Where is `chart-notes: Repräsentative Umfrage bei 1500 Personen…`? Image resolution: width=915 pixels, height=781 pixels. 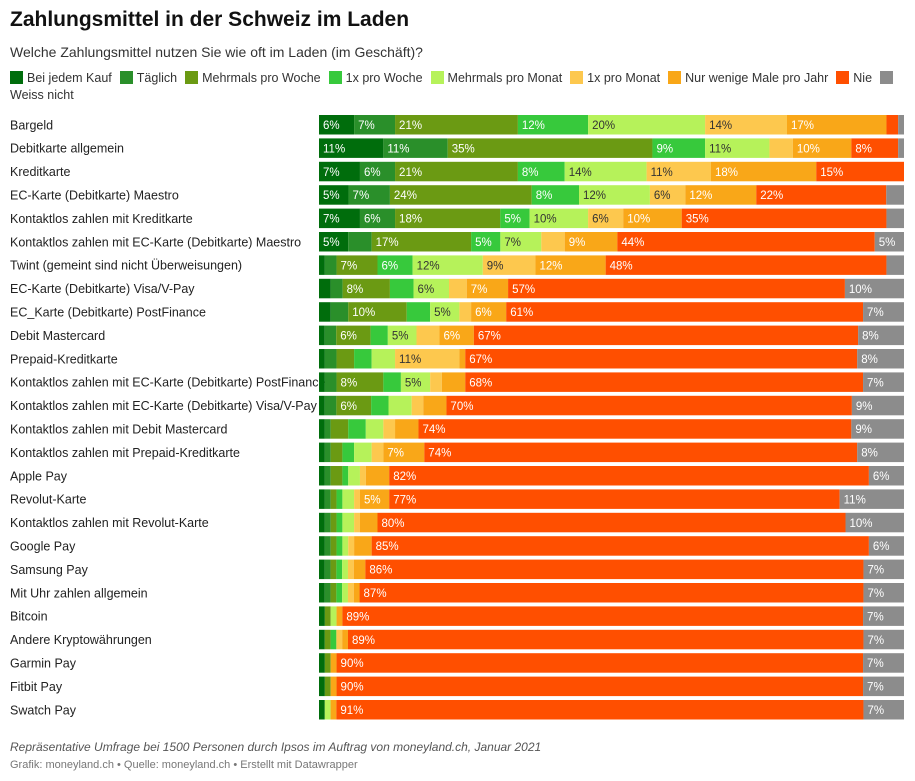
chart-notes: Repräsentative Umfrage bei 1500 Personen… is located at coordinates (276, 747).